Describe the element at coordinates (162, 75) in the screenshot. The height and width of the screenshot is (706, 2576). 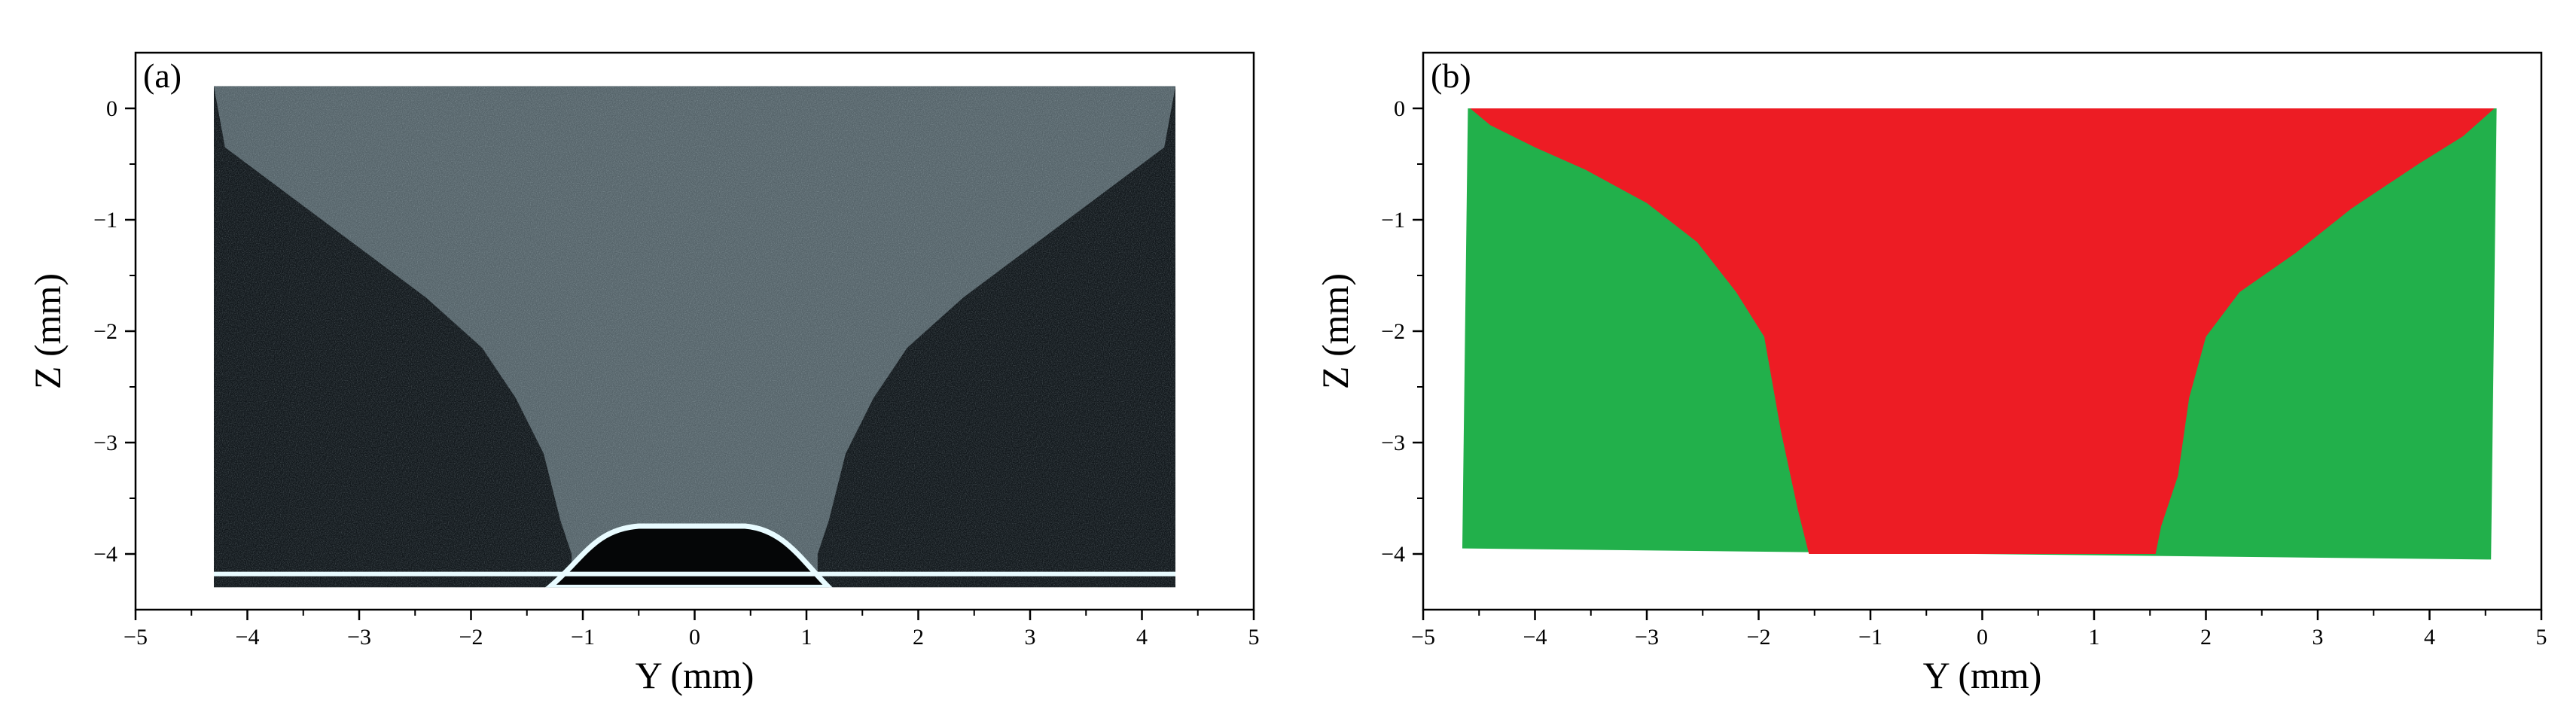
I see `panel-label-a: (a)` at that location.